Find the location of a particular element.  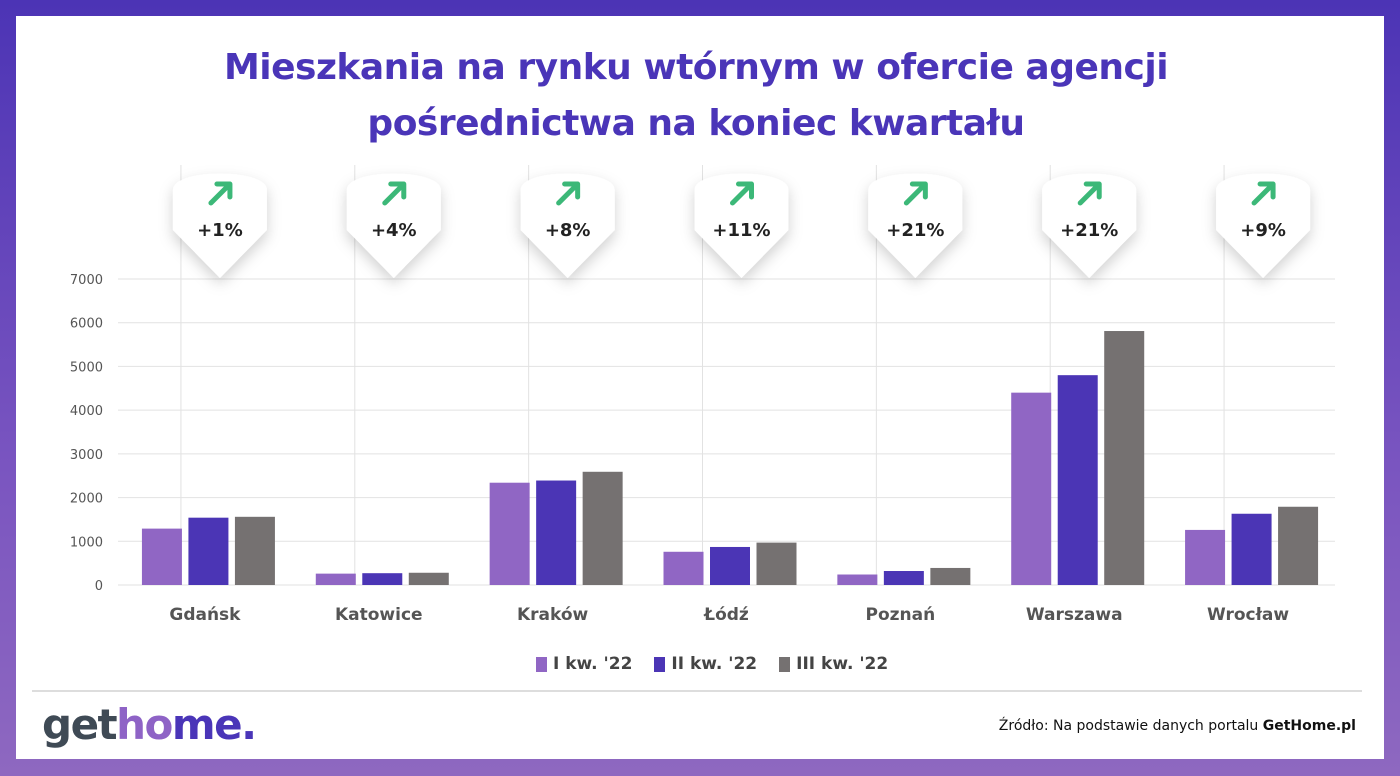

bar-Kraków-3 is located at coordinates (602, 528).